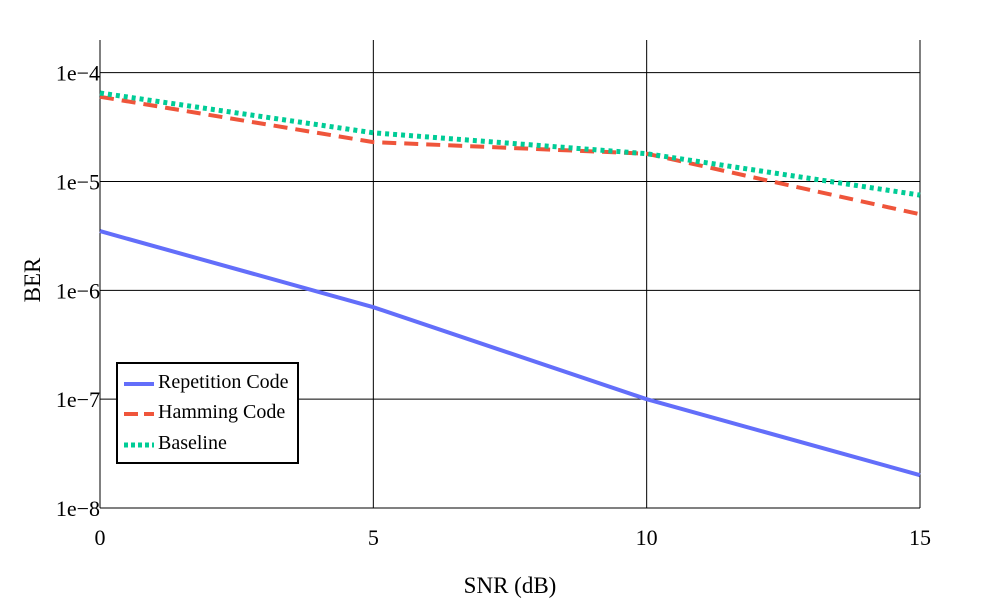 The image size is (1000, 600). Describe the element at coordinates (32, 279) in the screenshot. I see `y-axis-title: BER` at that location.